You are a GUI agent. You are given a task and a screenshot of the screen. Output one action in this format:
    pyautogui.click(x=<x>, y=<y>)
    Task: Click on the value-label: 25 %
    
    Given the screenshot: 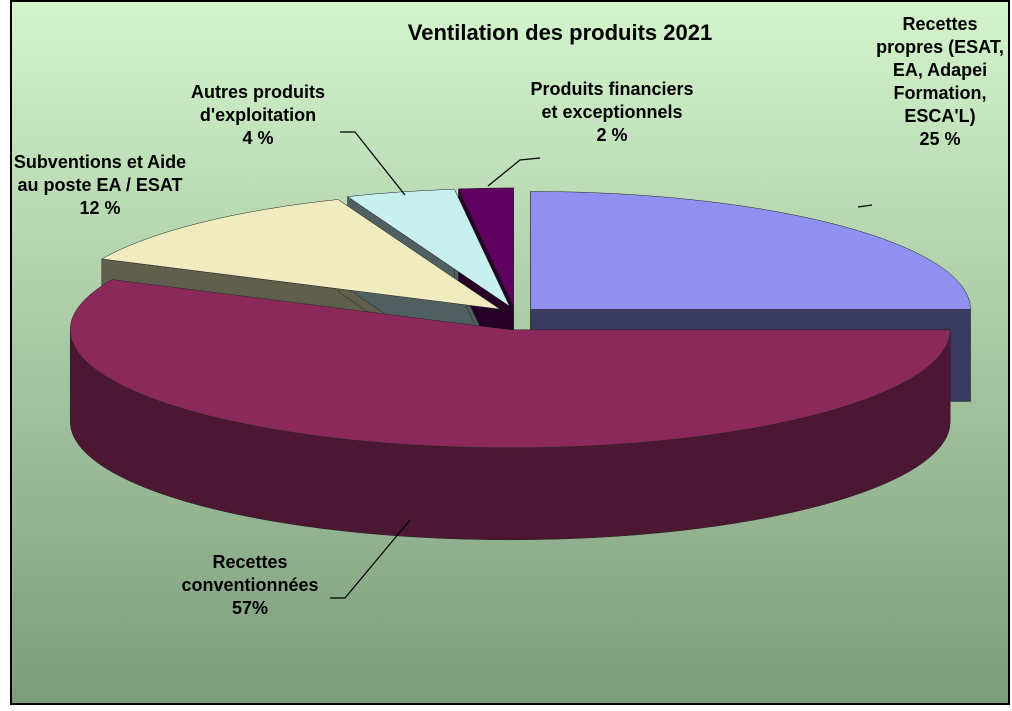 What is the action you would take?
    pyautogui.click(x=939, y=139)
    